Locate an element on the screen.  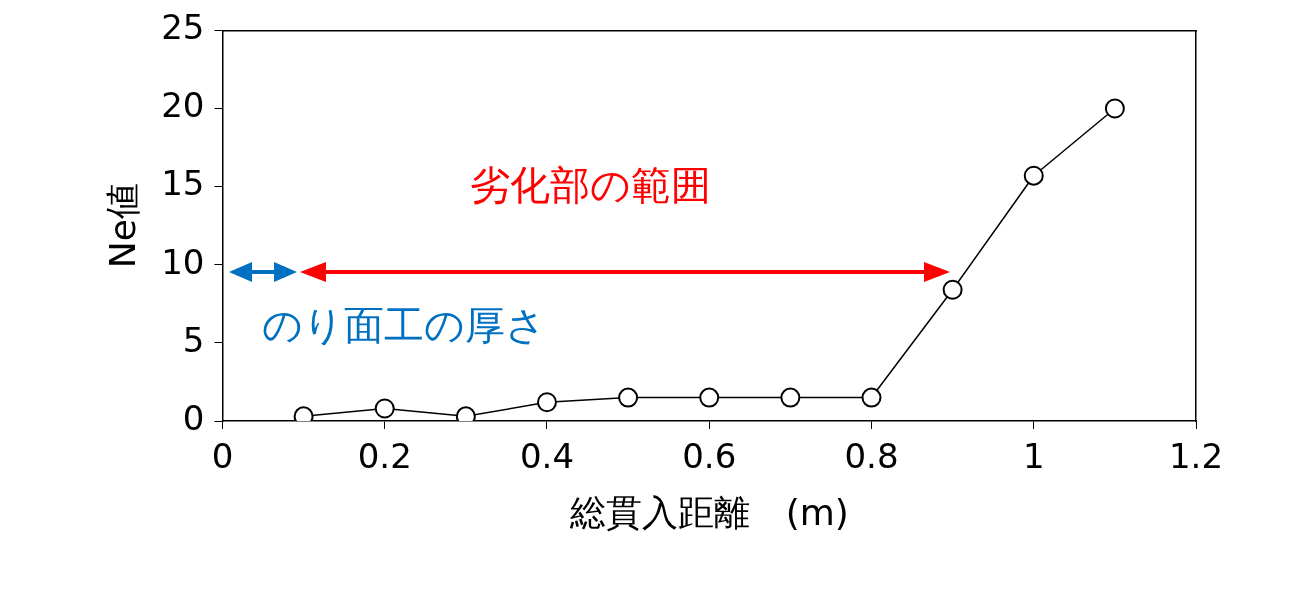
y-tick-label: 5 is located at coordinates (193, 339).